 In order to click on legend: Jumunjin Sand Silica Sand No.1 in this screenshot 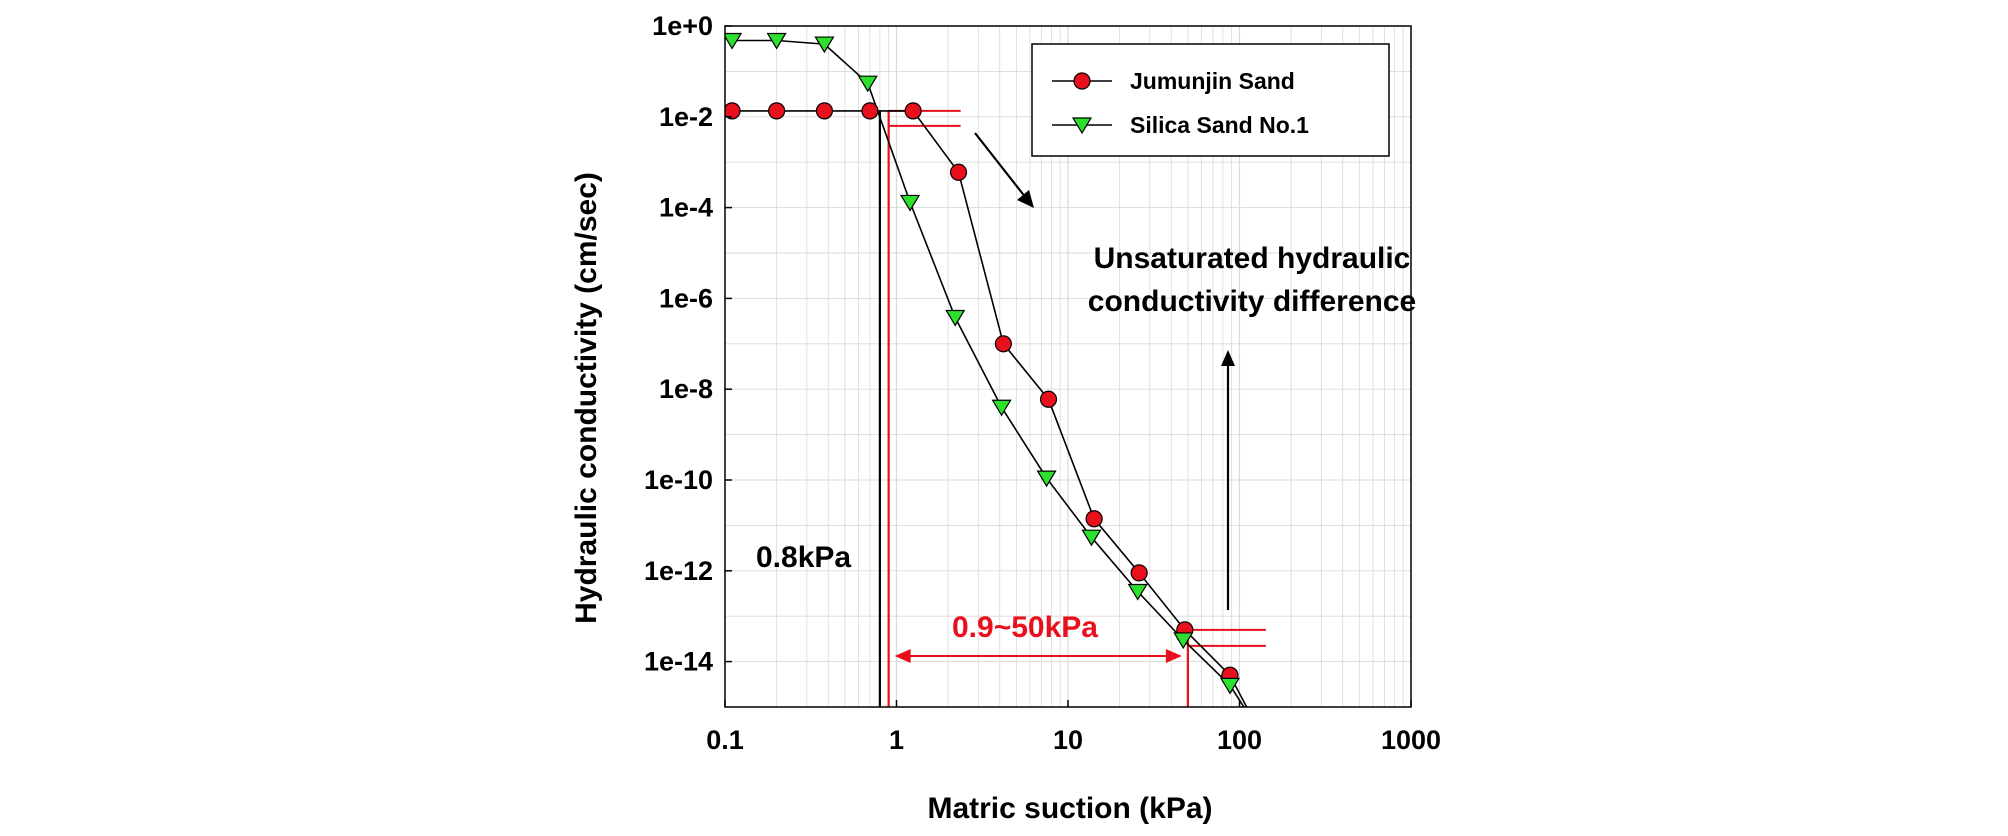, I will do `click(1210, 100)`.